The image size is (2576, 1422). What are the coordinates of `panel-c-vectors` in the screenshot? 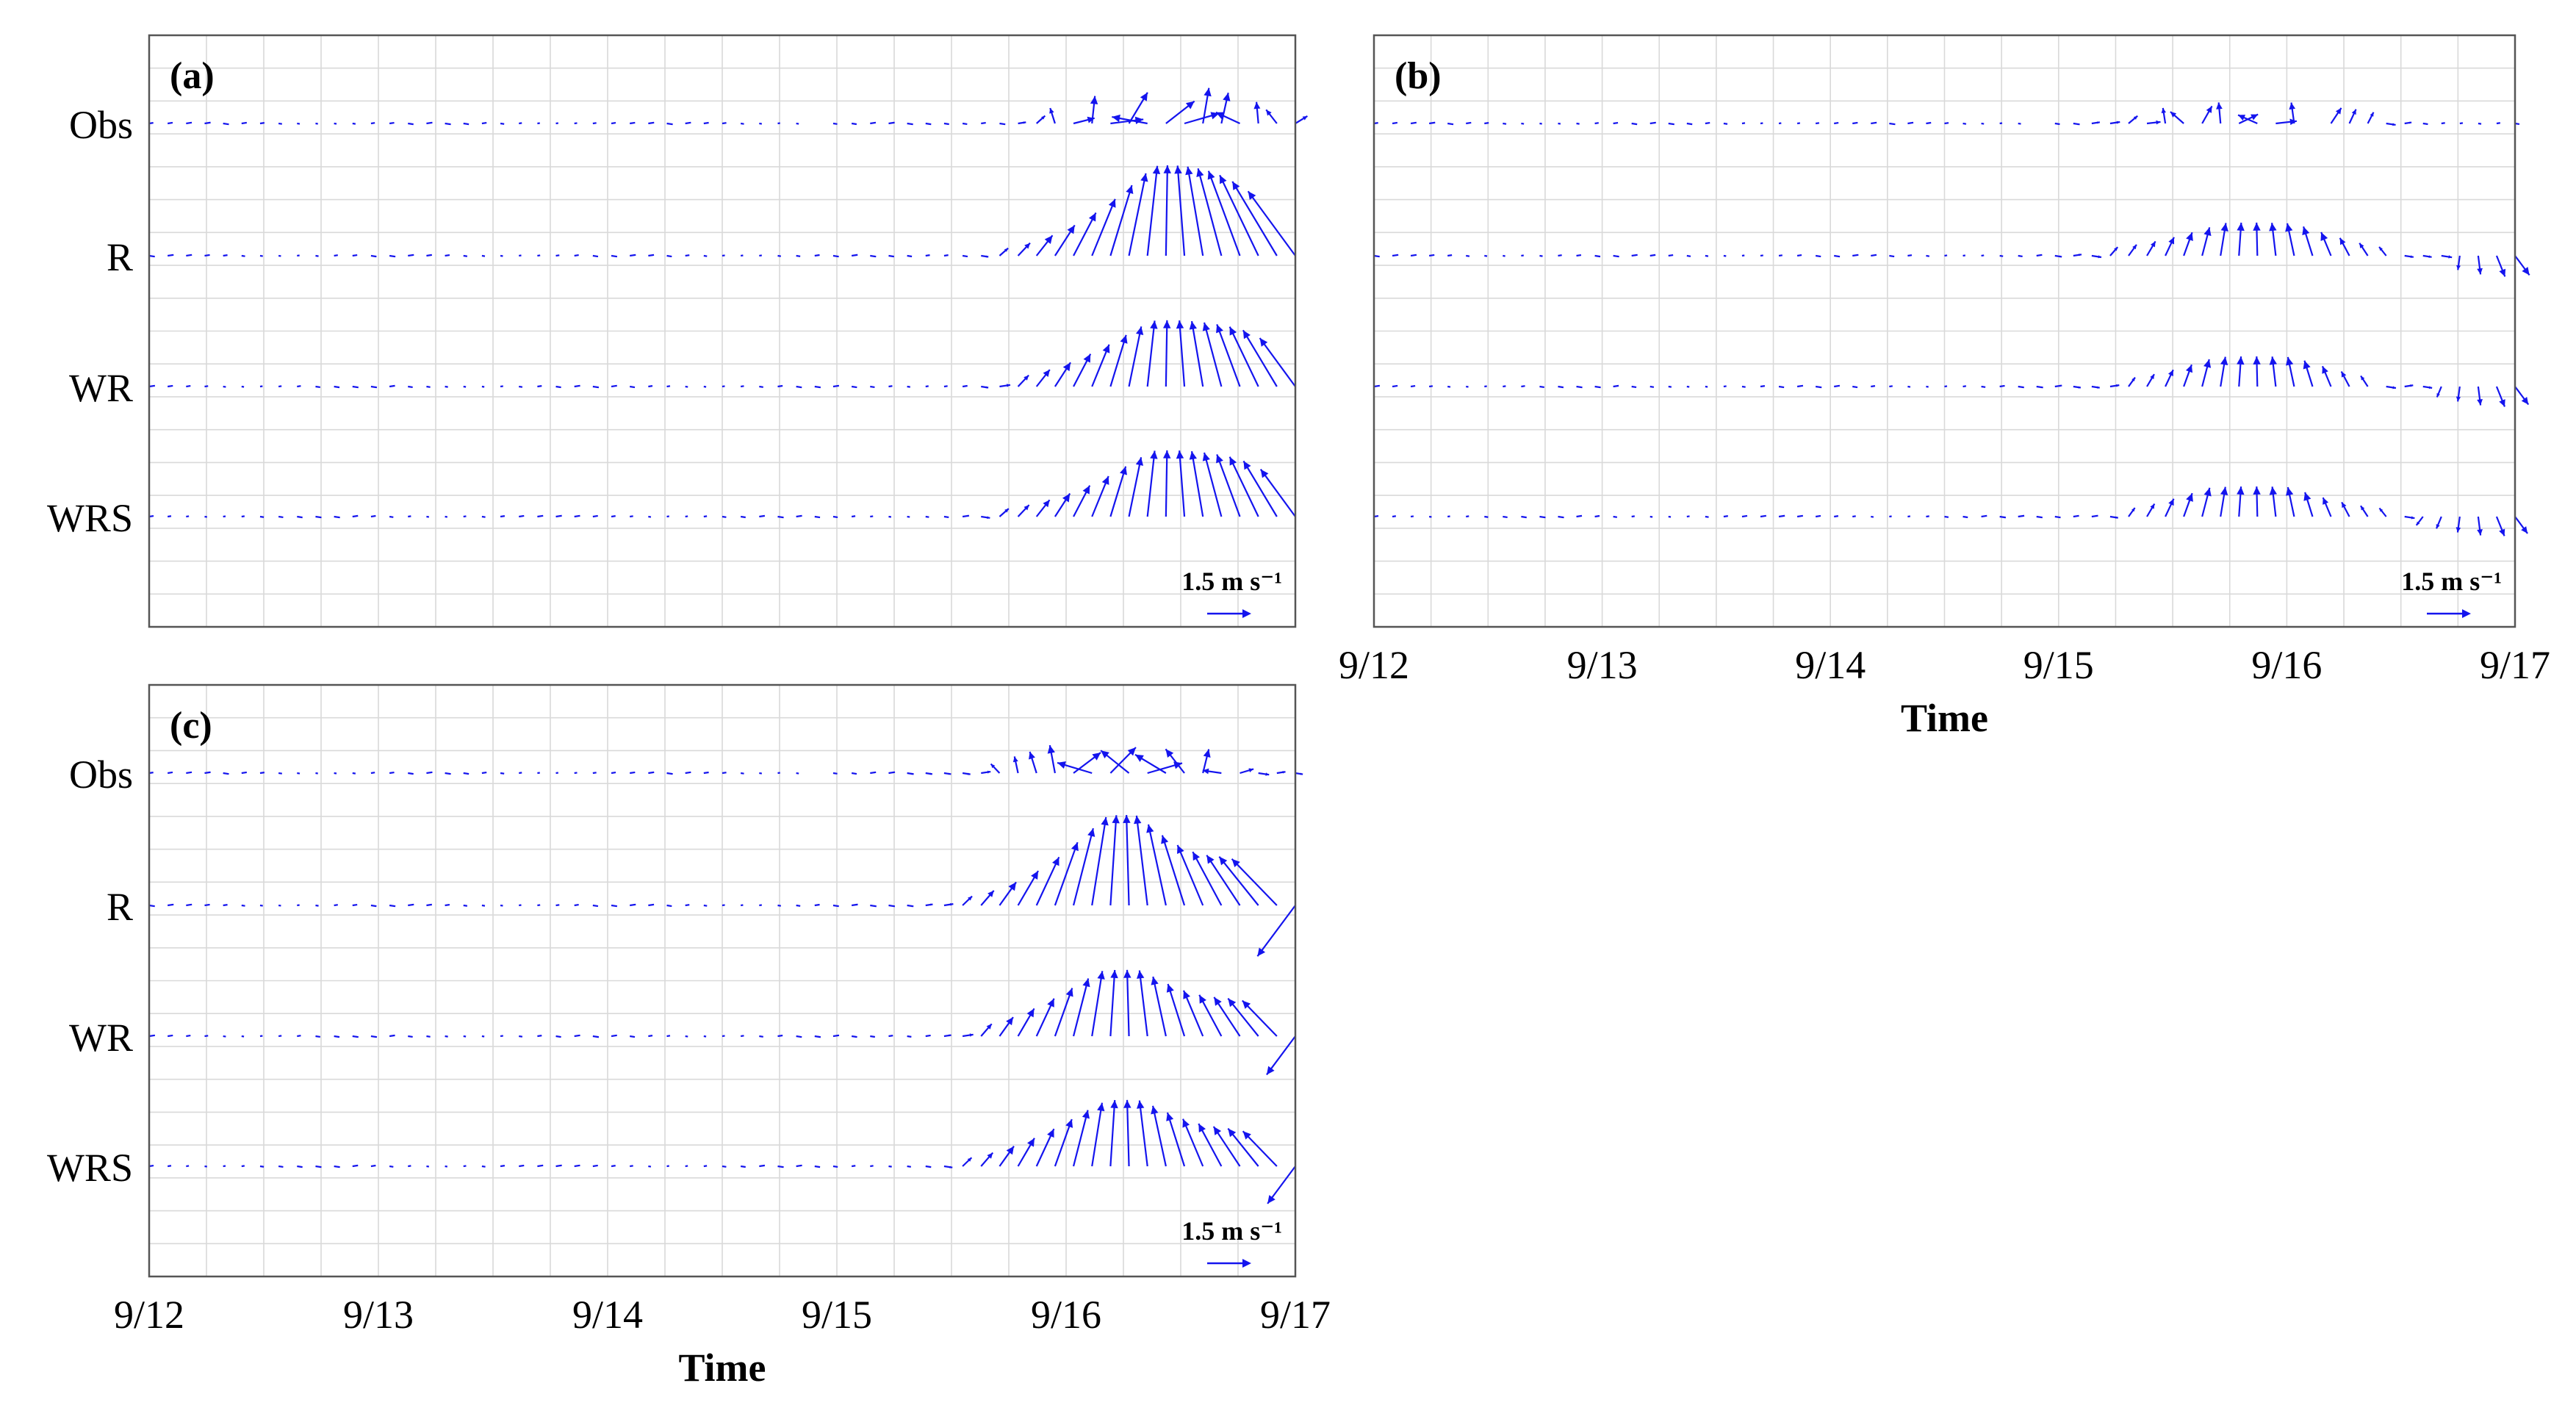 It's located at (725, 974).